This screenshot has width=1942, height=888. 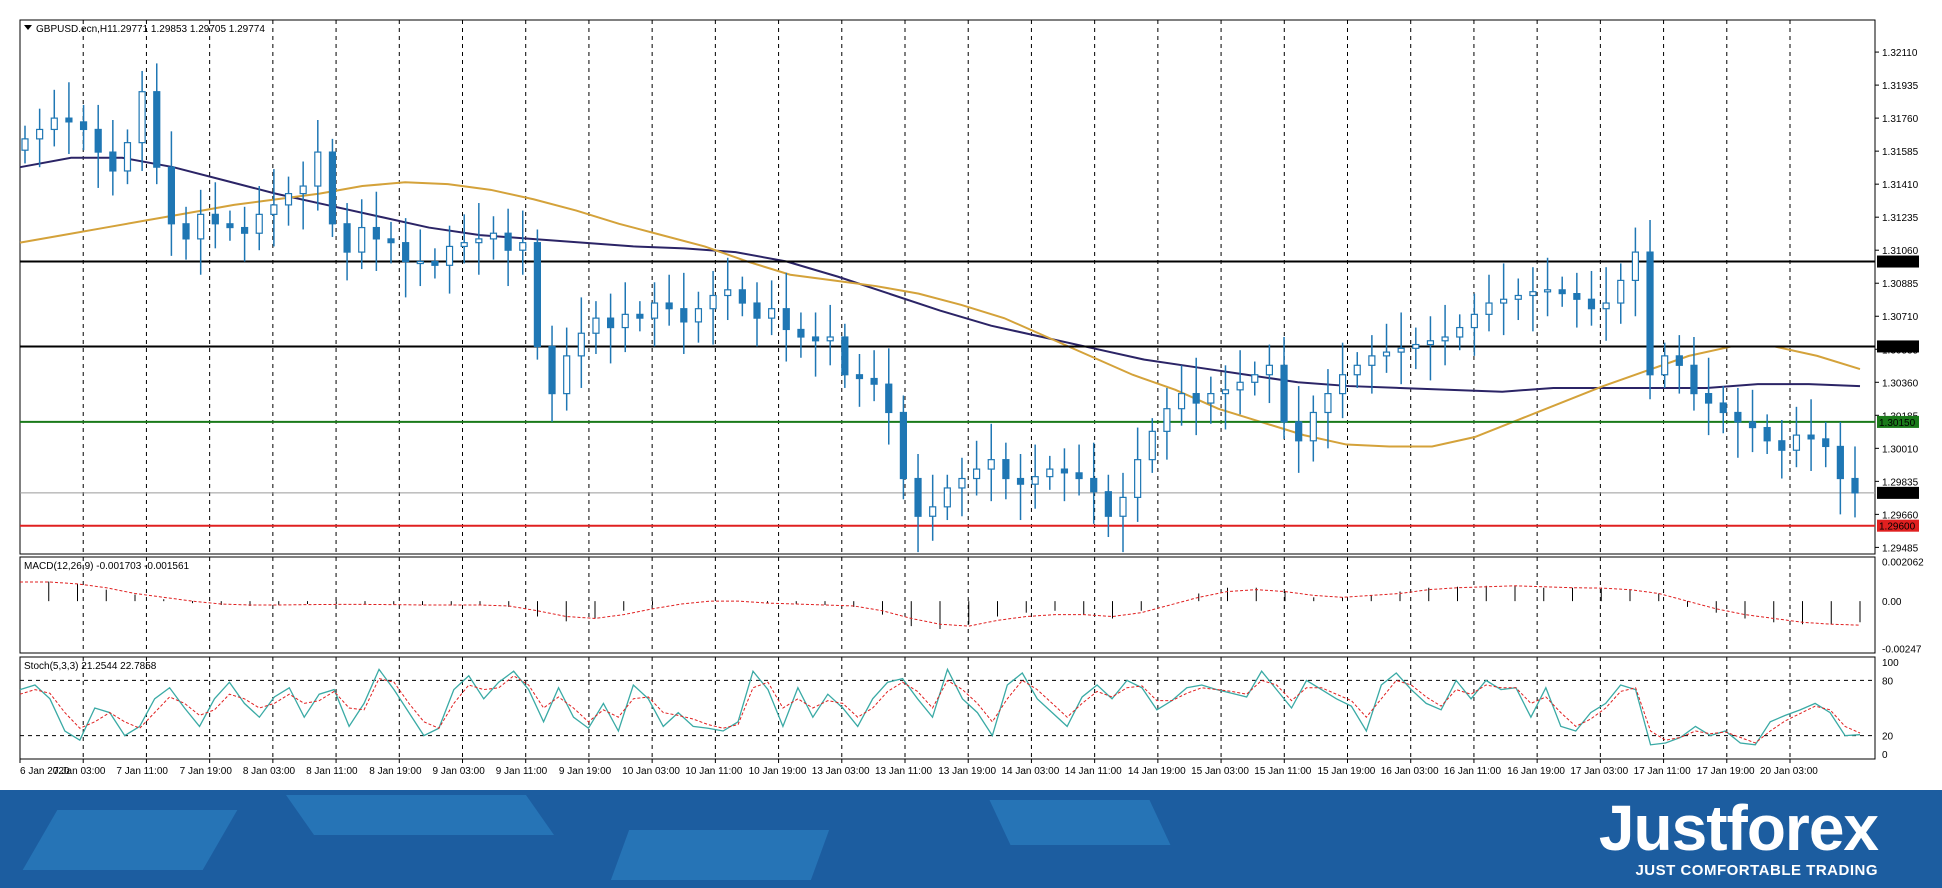 I want to click on time-label: 17 Jan 11:00, so click(x=1663, y=771).